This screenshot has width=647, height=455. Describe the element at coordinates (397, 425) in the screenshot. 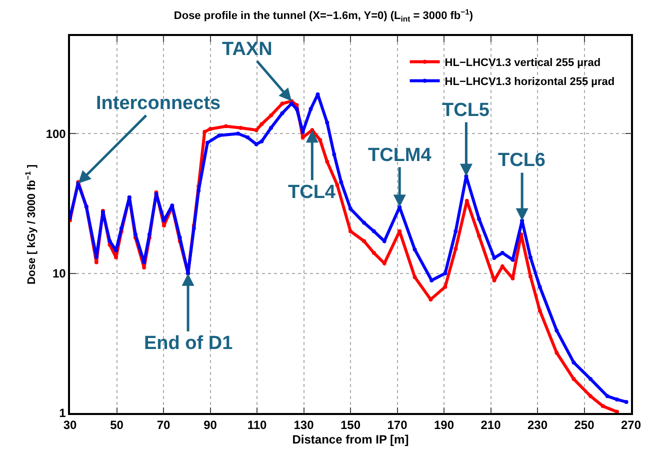

I see `x-tick-label: 170` at that location.